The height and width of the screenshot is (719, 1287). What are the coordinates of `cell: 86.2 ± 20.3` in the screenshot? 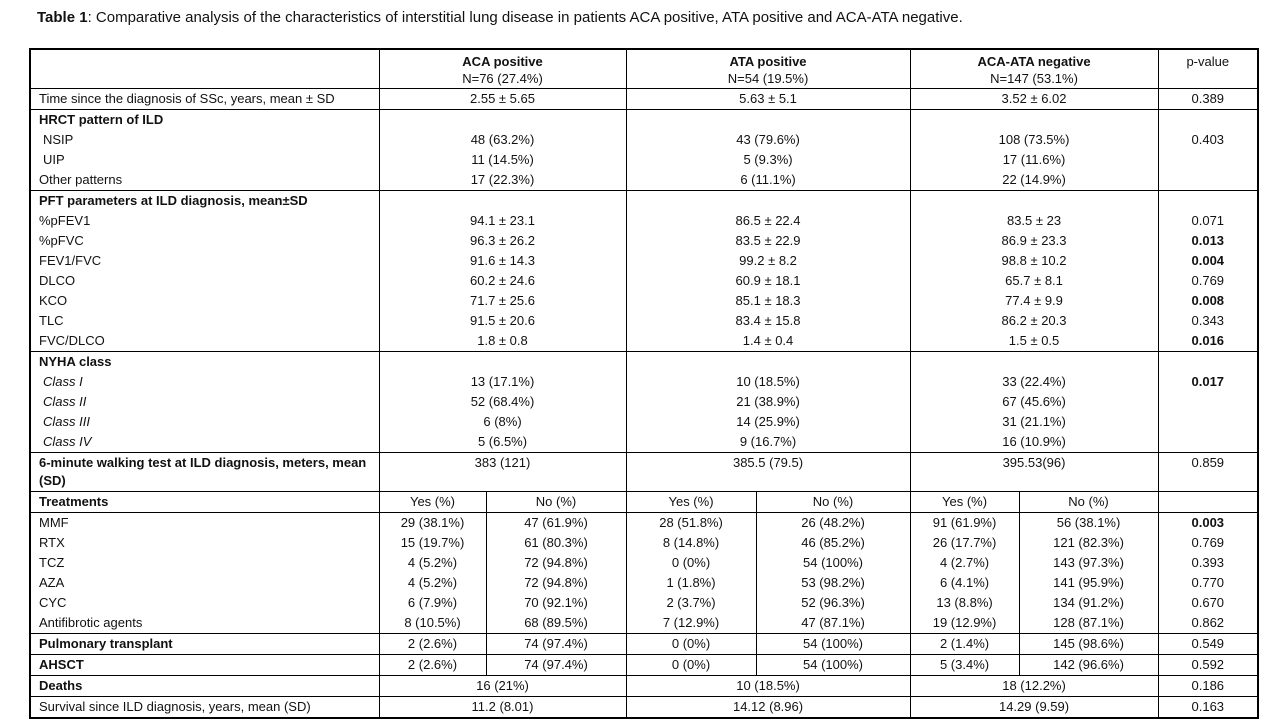 It's located at (1034, 321).